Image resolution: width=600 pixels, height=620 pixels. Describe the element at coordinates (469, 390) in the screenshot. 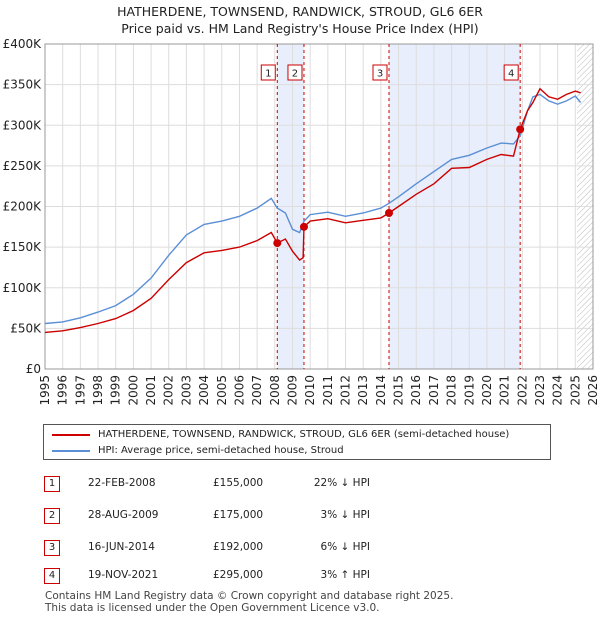

I see `x-tick-label: 2019` at that location.